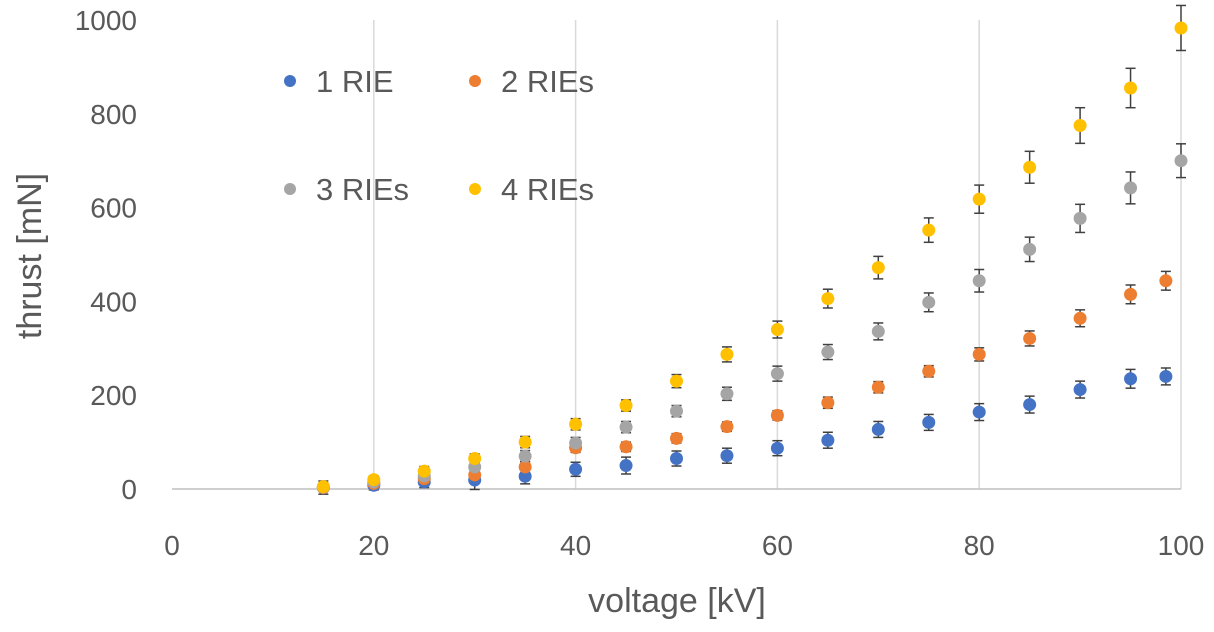  I want to click on y-tick-label: 1000, so click(106, 20).